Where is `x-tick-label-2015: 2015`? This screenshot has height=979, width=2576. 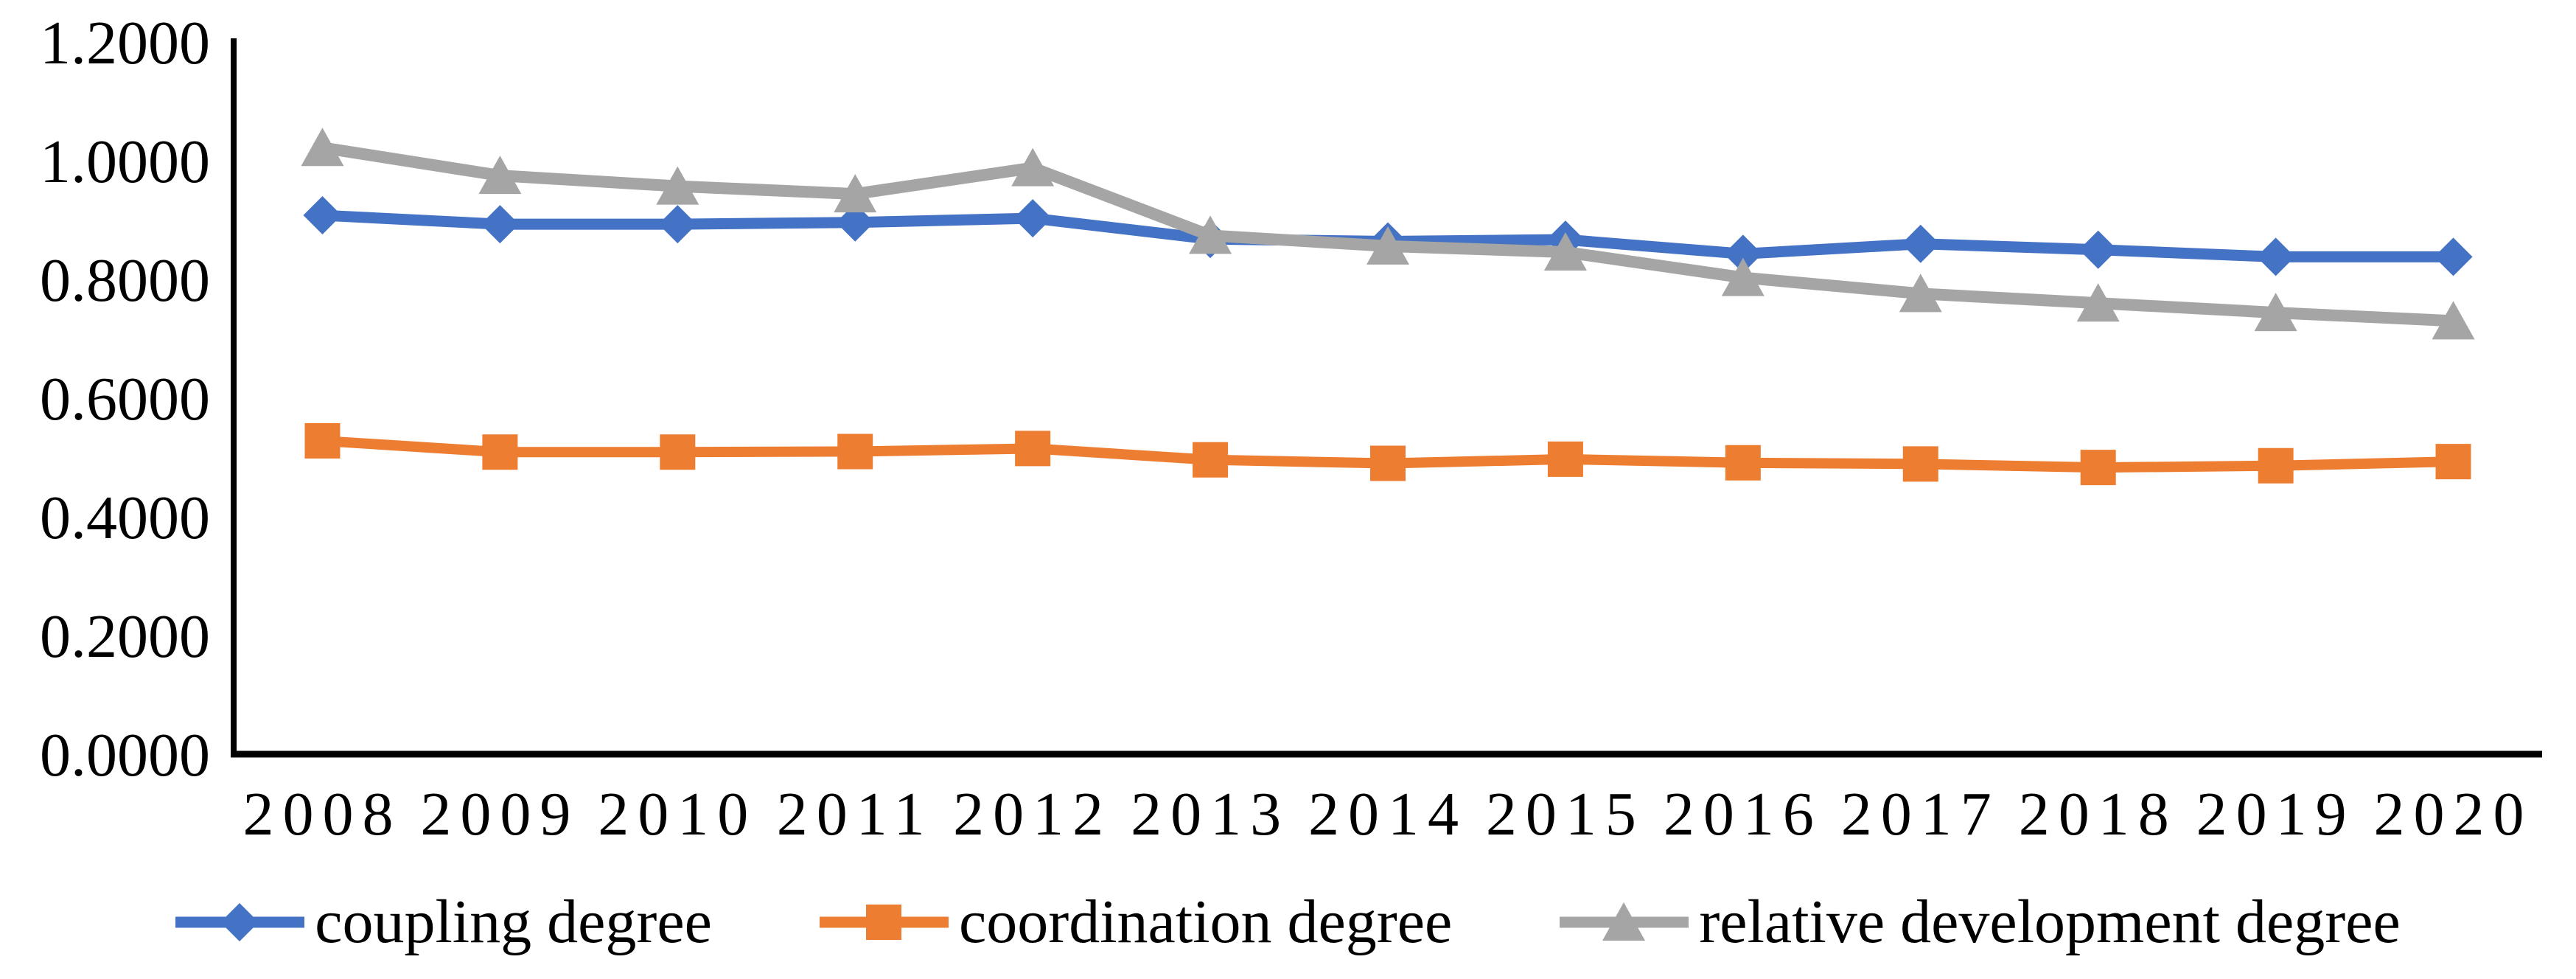
x-tick-label-2015: 2015 is located at coordinates (1566, 814).